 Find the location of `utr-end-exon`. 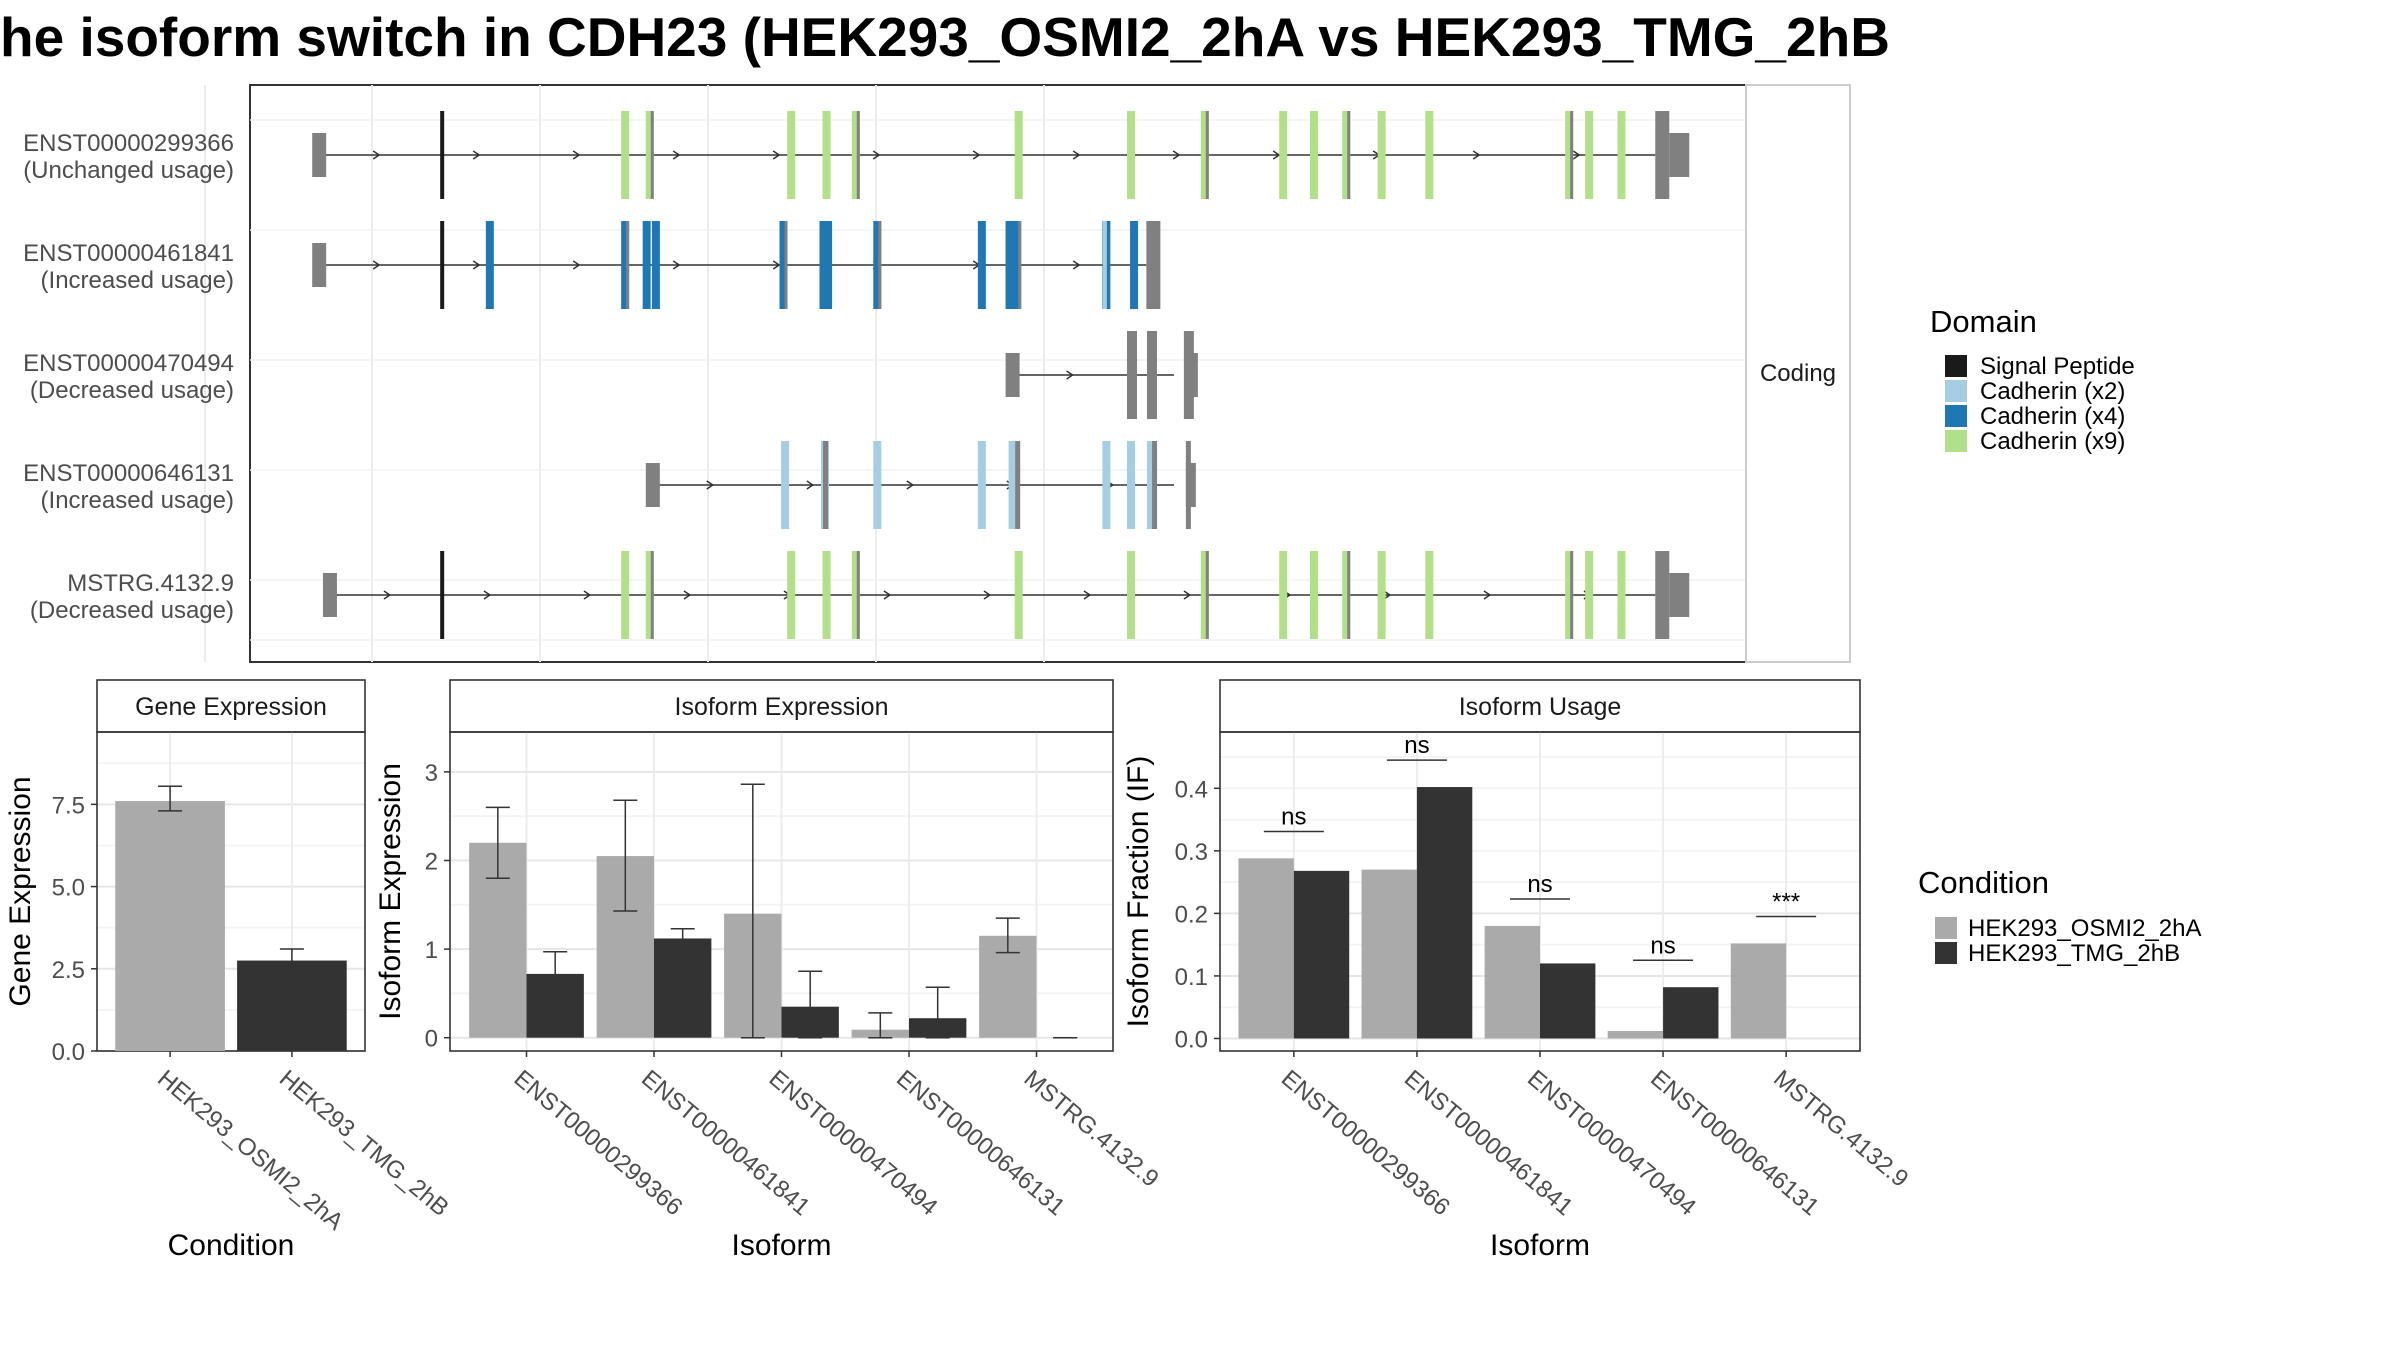

utr-end-exon is located at coordinates (1190, 485).